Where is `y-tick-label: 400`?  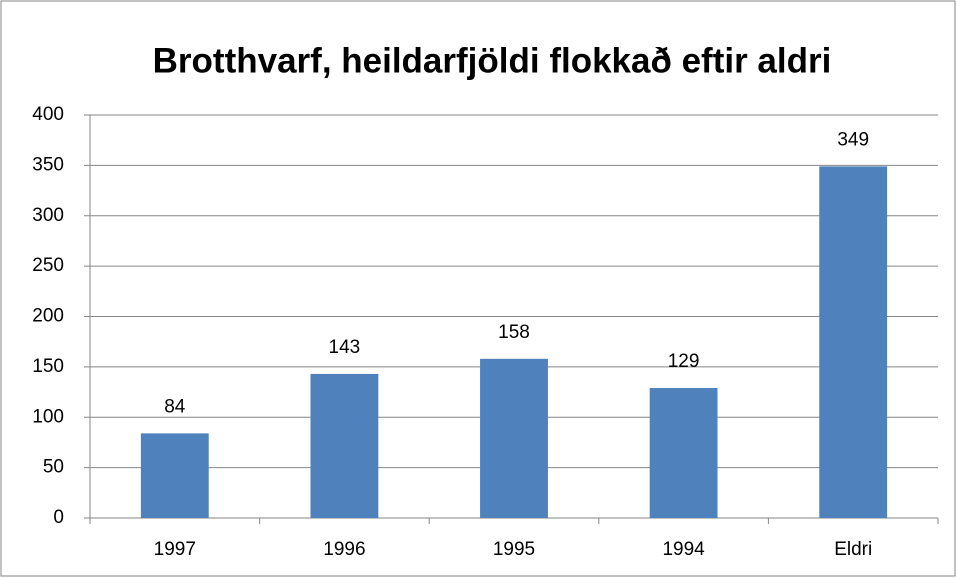
y-tick-label: 400 is located at coordinates (48, 114).